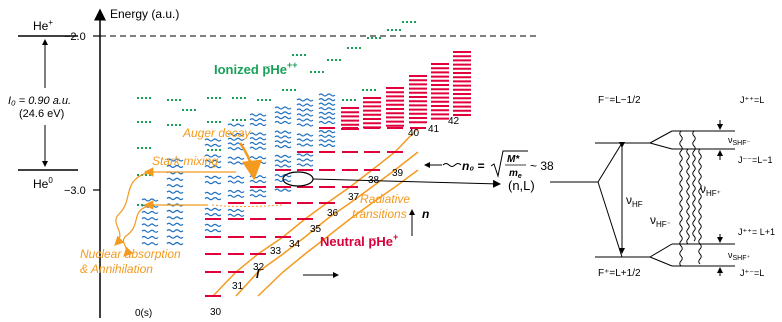  I want to click on split-down-line, so click(610, 219).